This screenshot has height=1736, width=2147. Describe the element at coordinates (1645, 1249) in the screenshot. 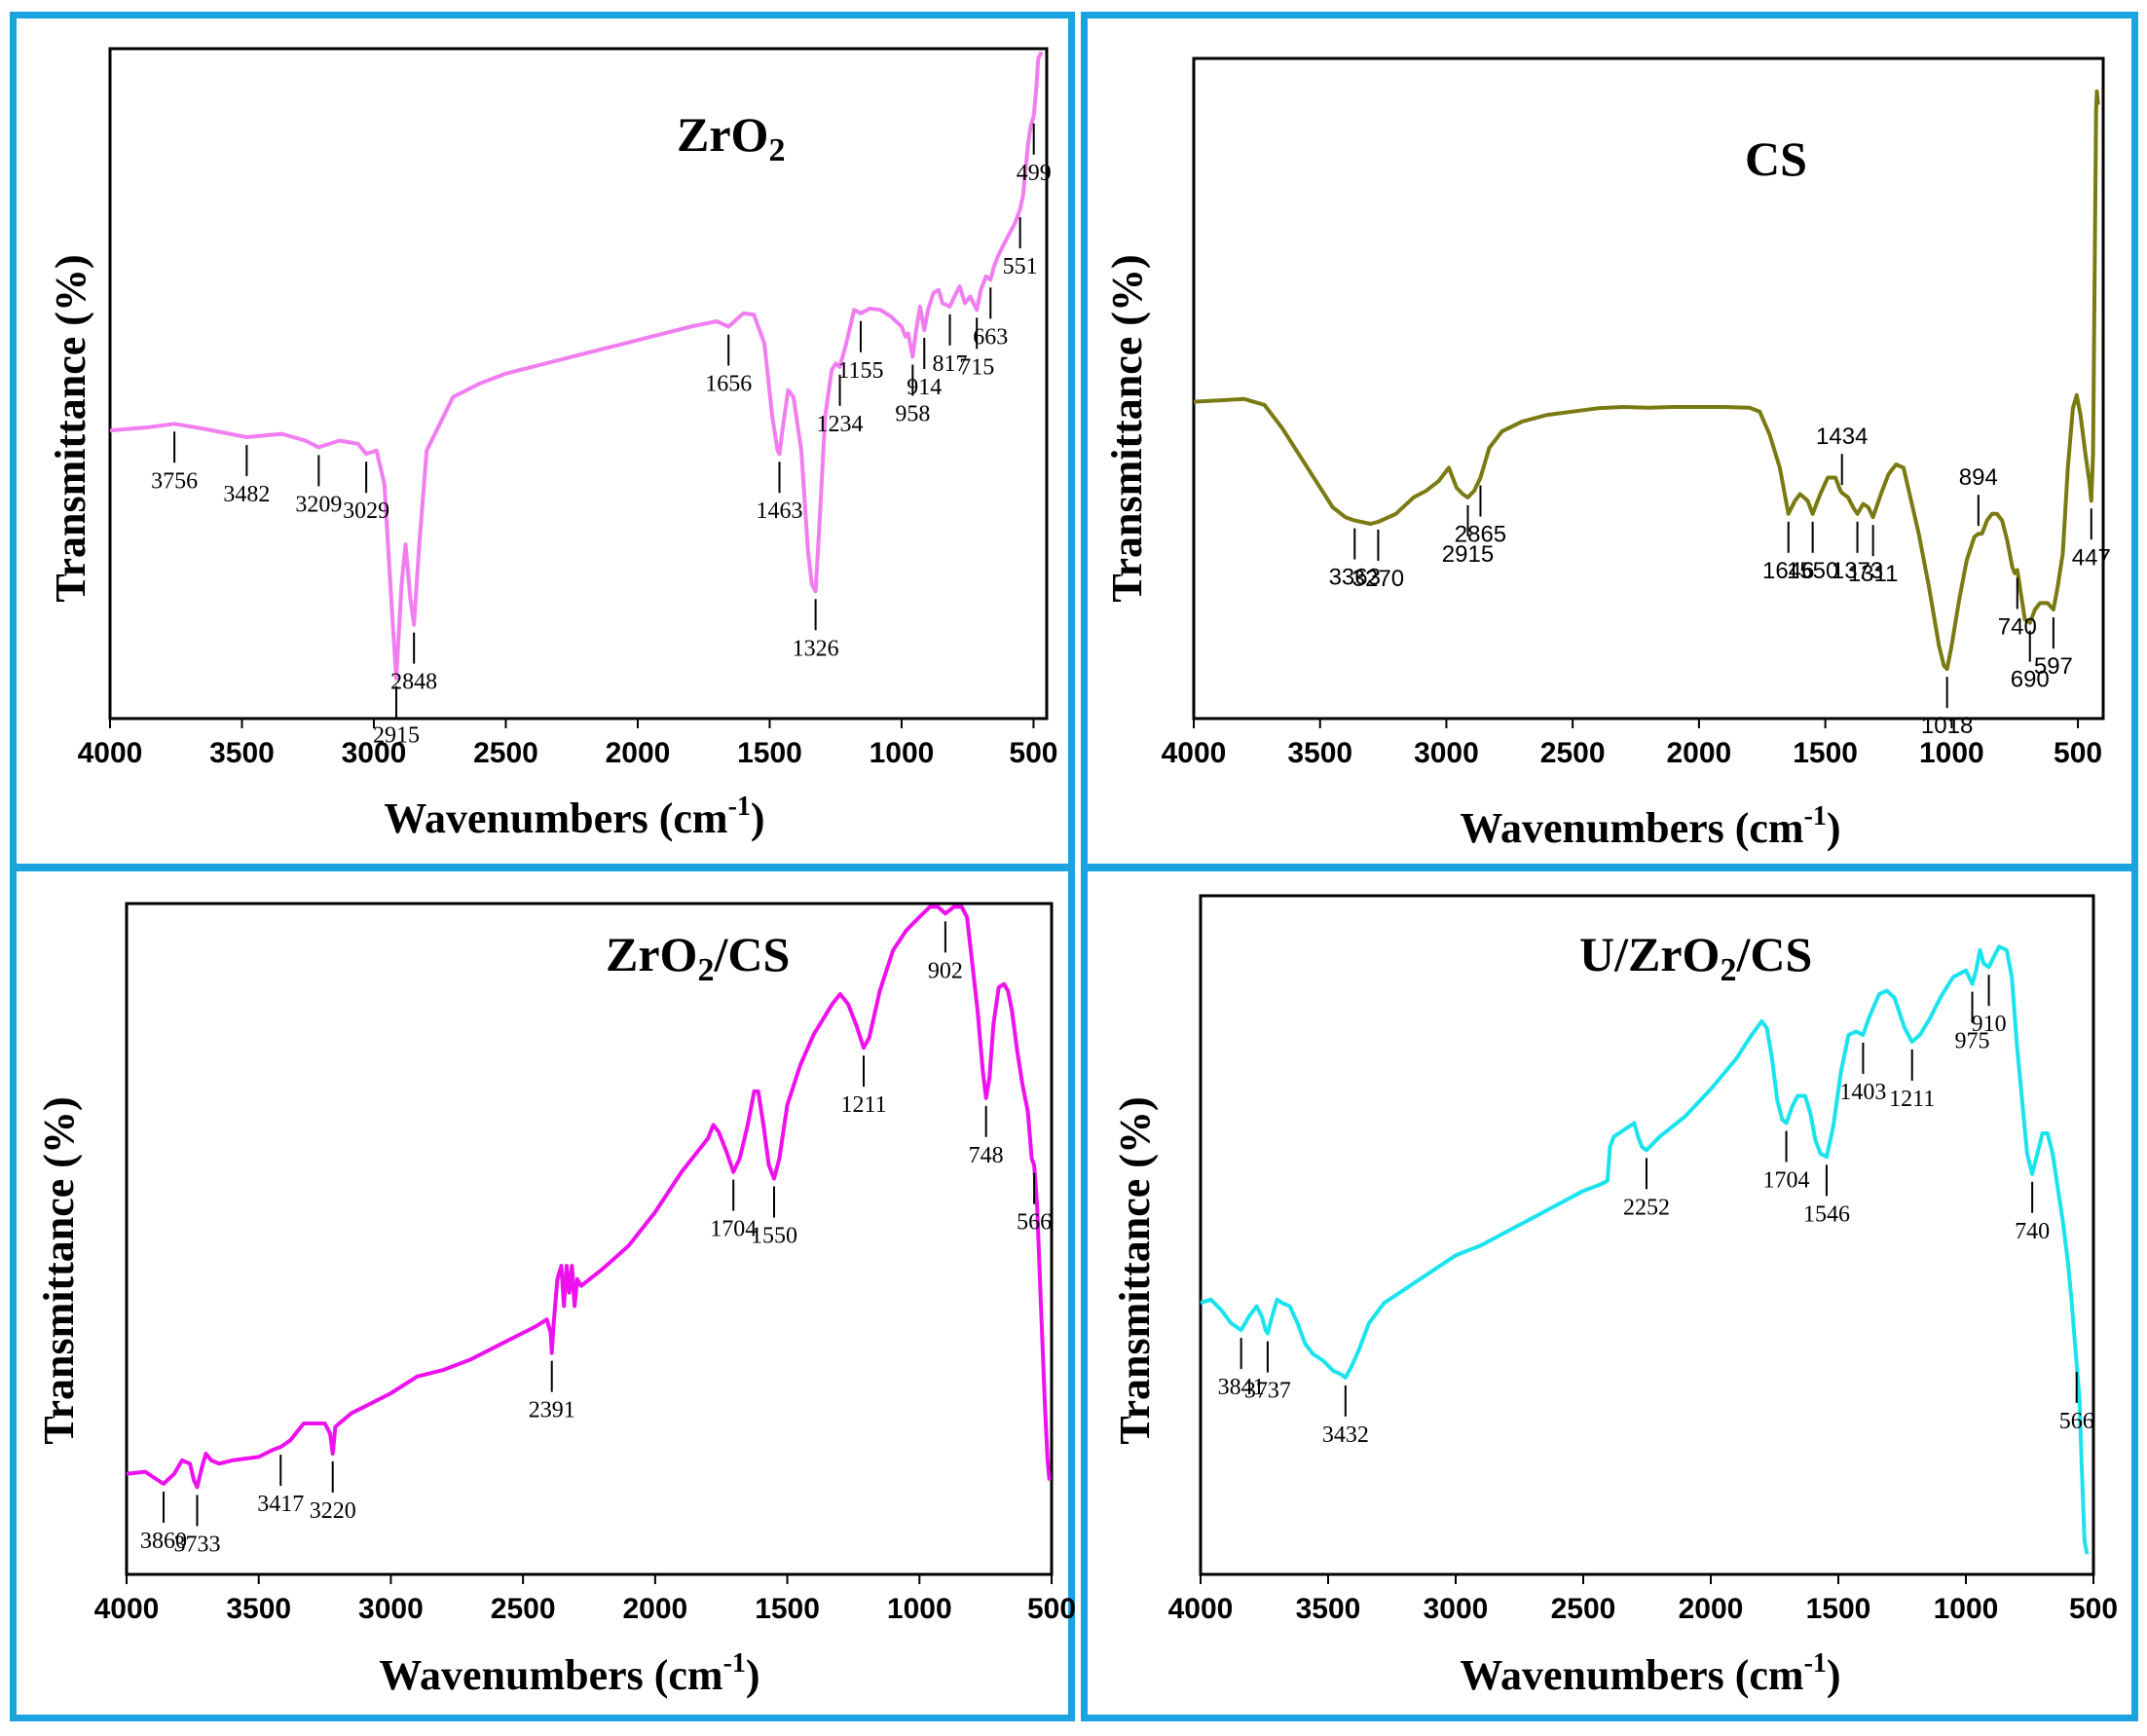

I see `spectrum-line-u-zro2-cs` at that location.